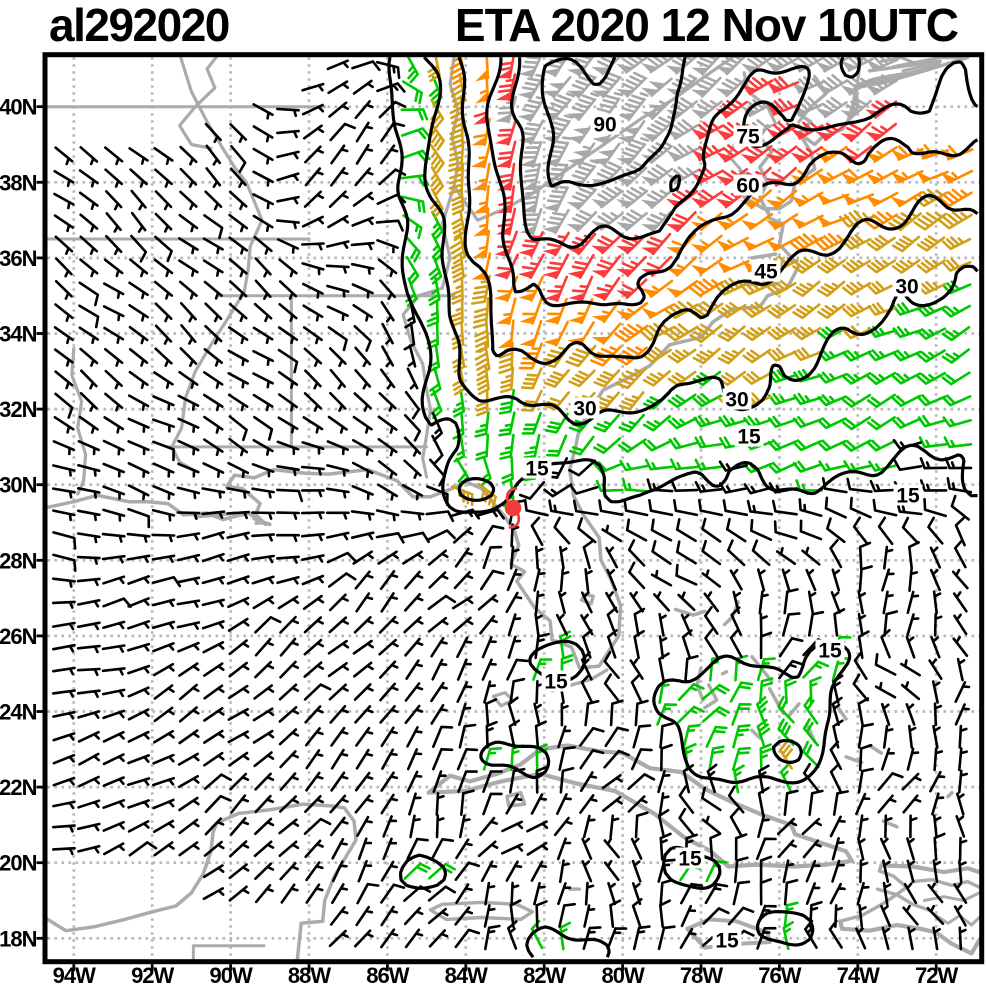 This screenshot has width=987, height=994. What do you see at coordinates (18, 258) in the screenshot?
I see `svg-text: 36N` at bounding box center [18, 258].